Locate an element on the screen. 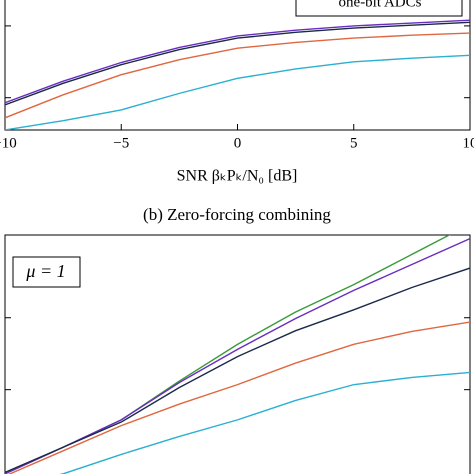 Image resolution: width=474 pixels, height=474 pixels. x-tick-label: −5 is located at coordinates (121, 143).